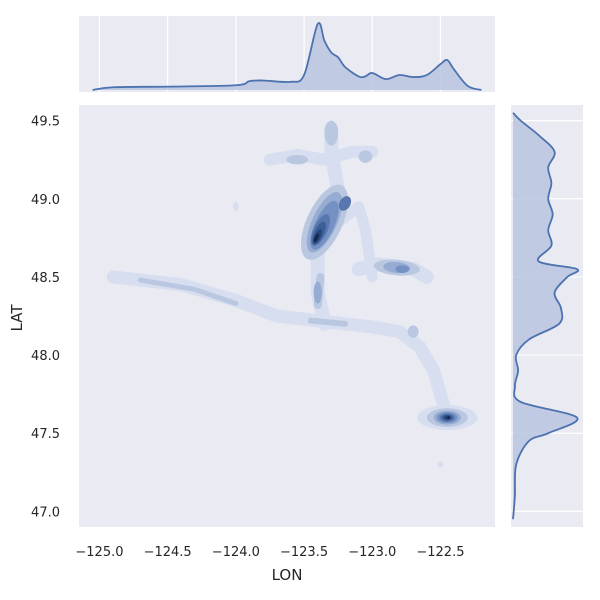  Describe the element at coordinates (45, 200) in the screenshot. I see `y-tick-label: 49.0` at that location.